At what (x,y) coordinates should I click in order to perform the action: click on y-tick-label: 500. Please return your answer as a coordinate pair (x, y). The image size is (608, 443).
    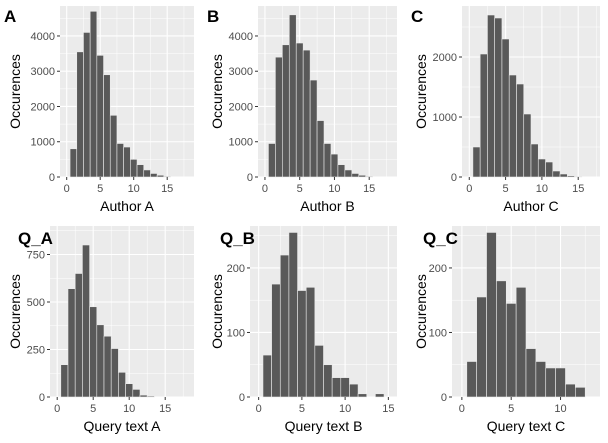
    Looking at the image, I should click on (36, 303).